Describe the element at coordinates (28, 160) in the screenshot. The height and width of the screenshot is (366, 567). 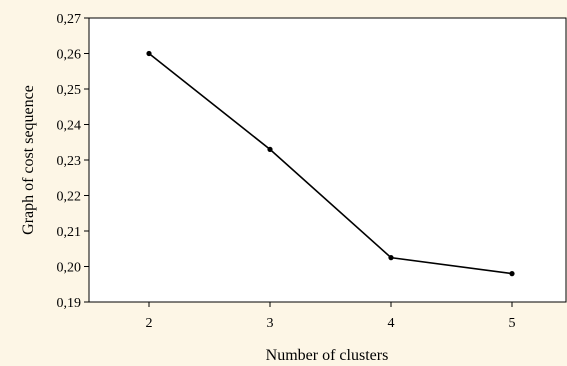
I see `y-axis-title: Graph of cost sequence` at that location.